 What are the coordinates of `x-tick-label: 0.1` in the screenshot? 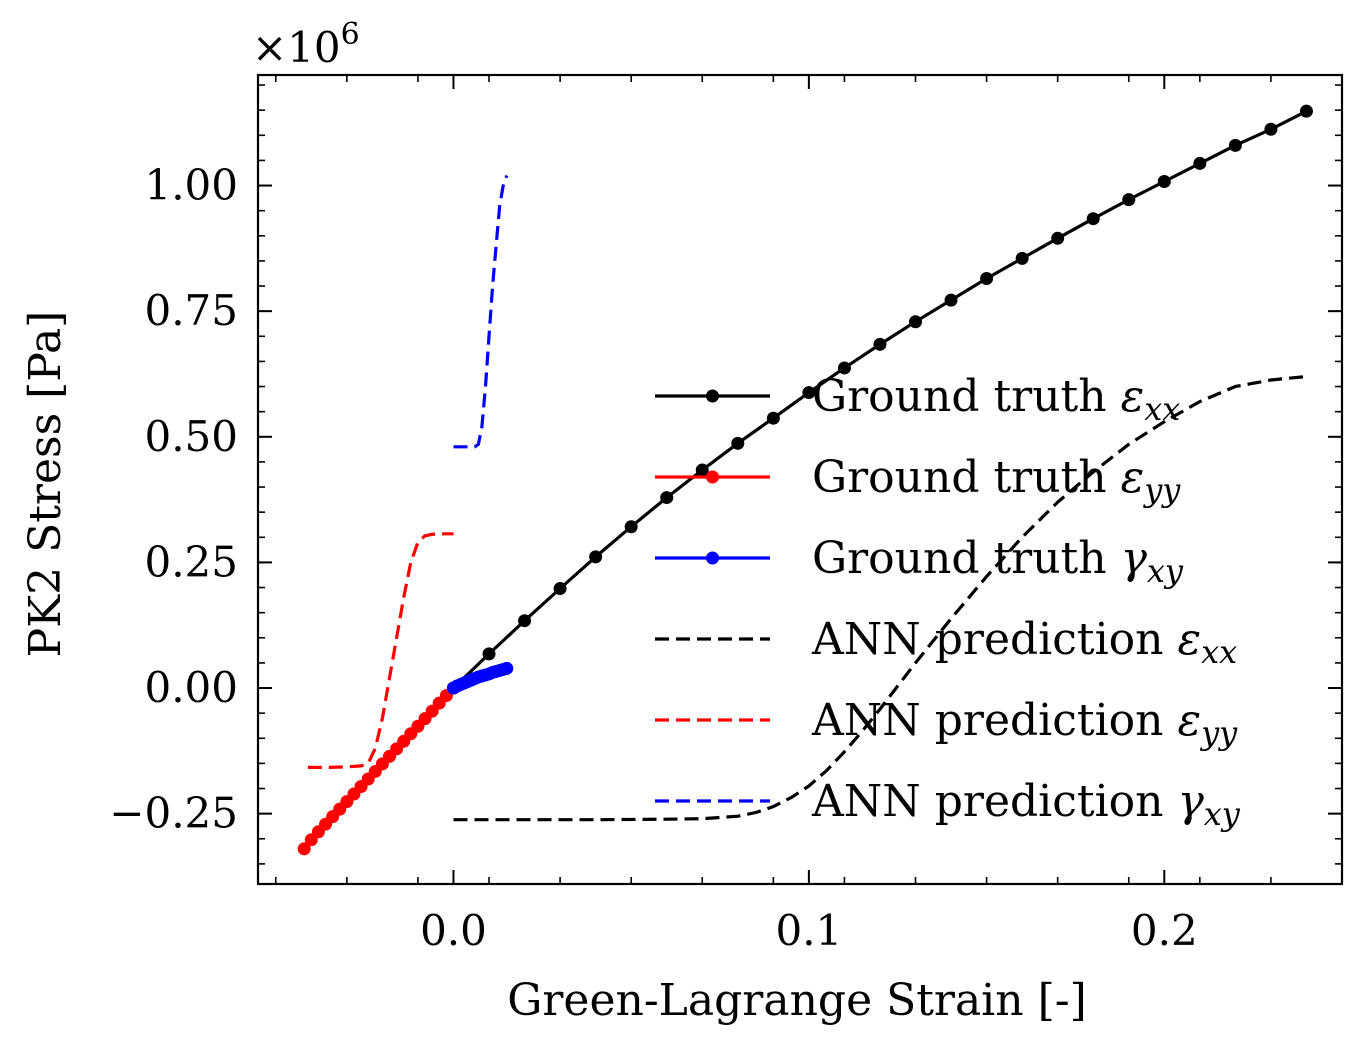 It's located at (808, 930).